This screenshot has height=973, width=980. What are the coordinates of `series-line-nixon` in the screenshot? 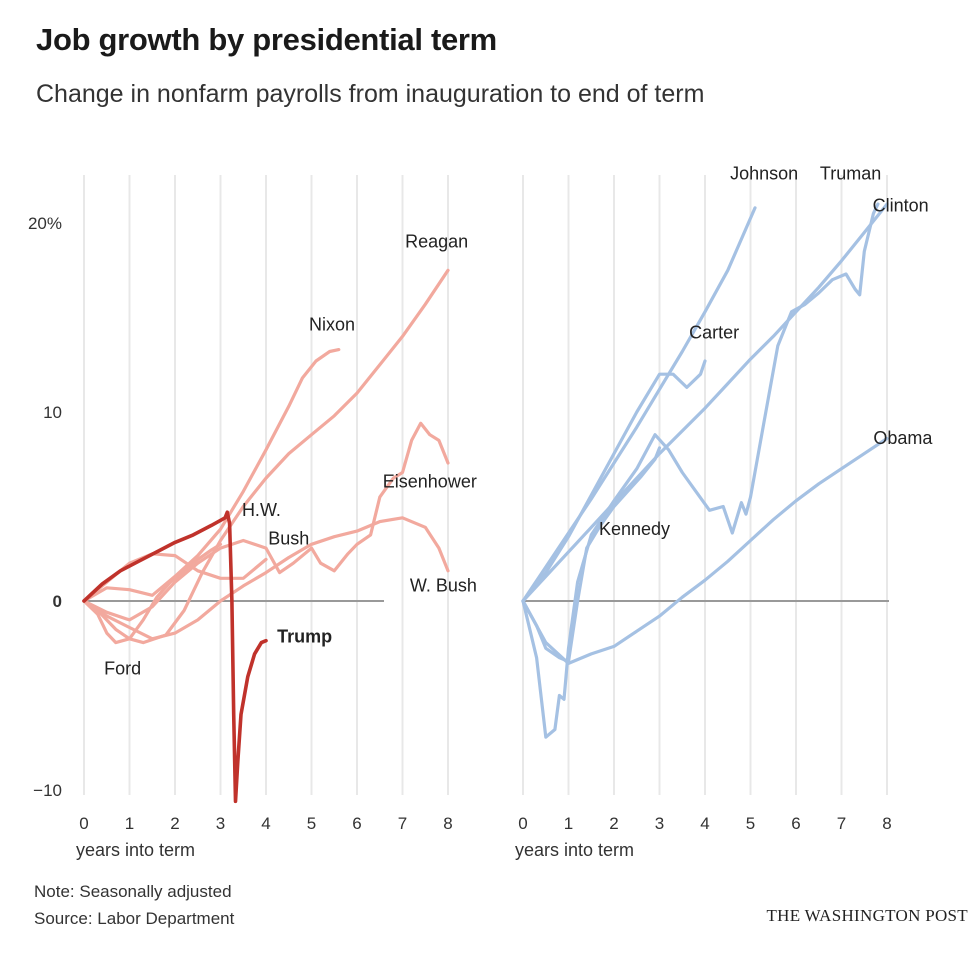 It's located at (211, 475).